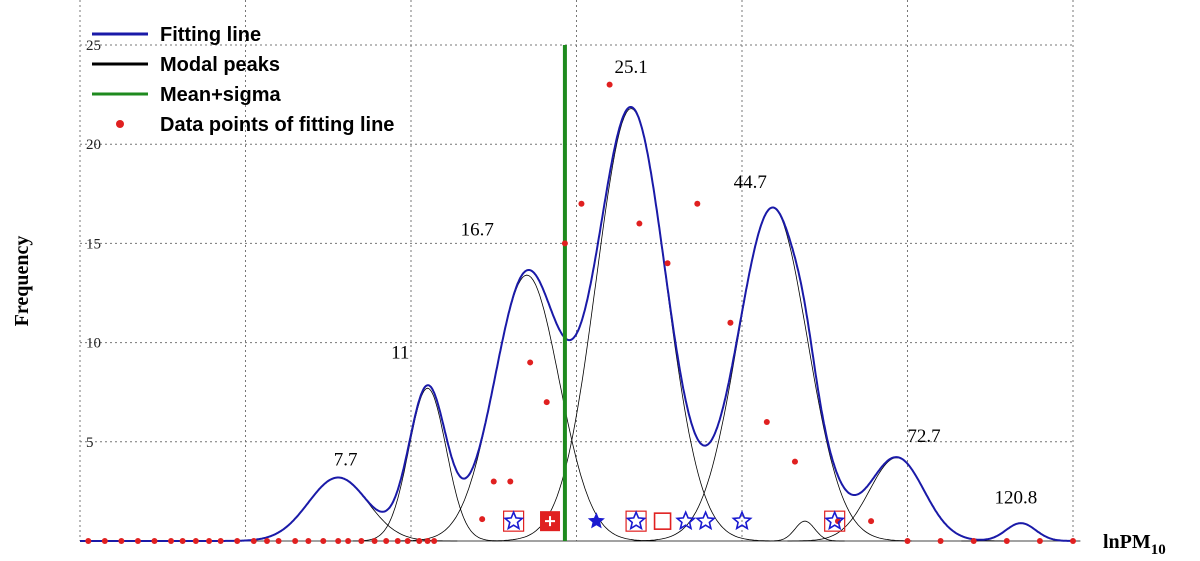 Image resolution: width=1200 pixels, height=561 pixels. Describe the element at coordinates (346, 460) in the screenshot. I see `peak-label: 7.7` at that location.